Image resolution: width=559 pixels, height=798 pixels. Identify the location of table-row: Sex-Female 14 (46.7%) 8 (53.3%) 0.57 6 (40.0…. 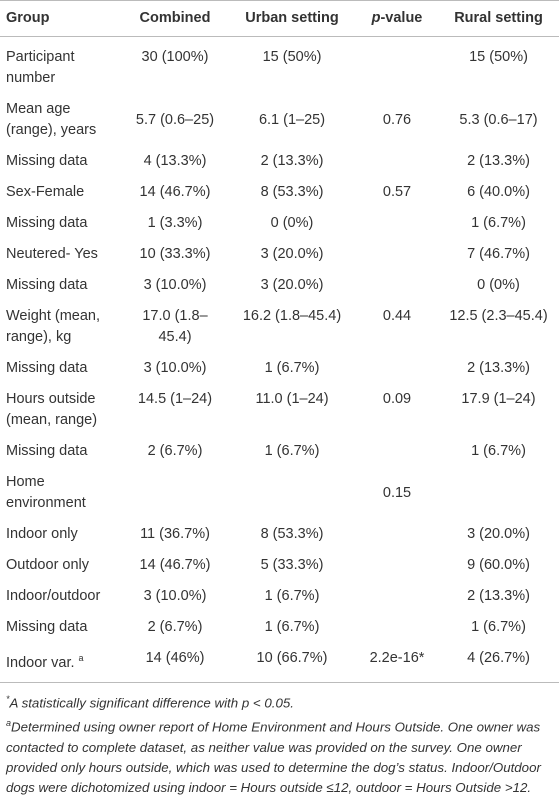
(279, 192).